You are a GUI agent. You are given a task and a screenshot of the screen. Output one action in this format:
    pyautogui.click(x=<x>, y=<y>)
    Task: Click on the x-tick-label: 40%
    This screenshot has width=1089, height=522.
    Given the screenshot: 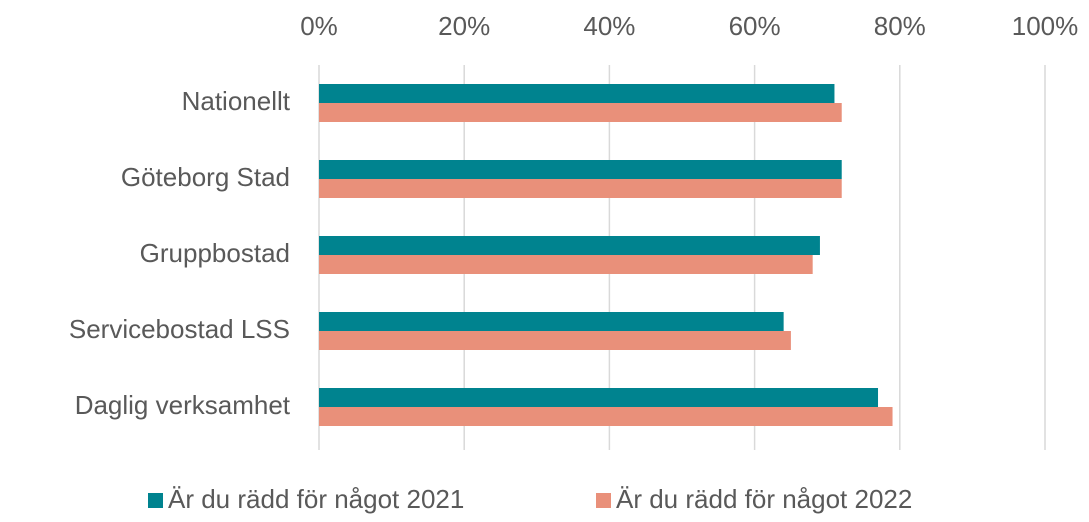 What is the action you would take?
    pyautogui.click(x=609, y=26)
    